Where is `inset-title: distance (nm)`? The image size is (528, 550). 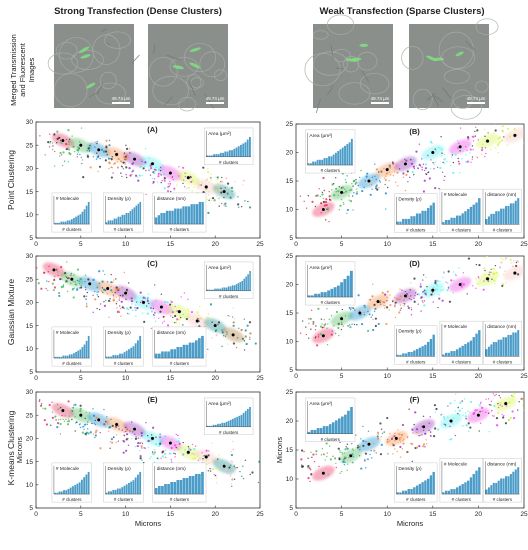
inset-title: distance (nm) is located at coordinates (171, 333).